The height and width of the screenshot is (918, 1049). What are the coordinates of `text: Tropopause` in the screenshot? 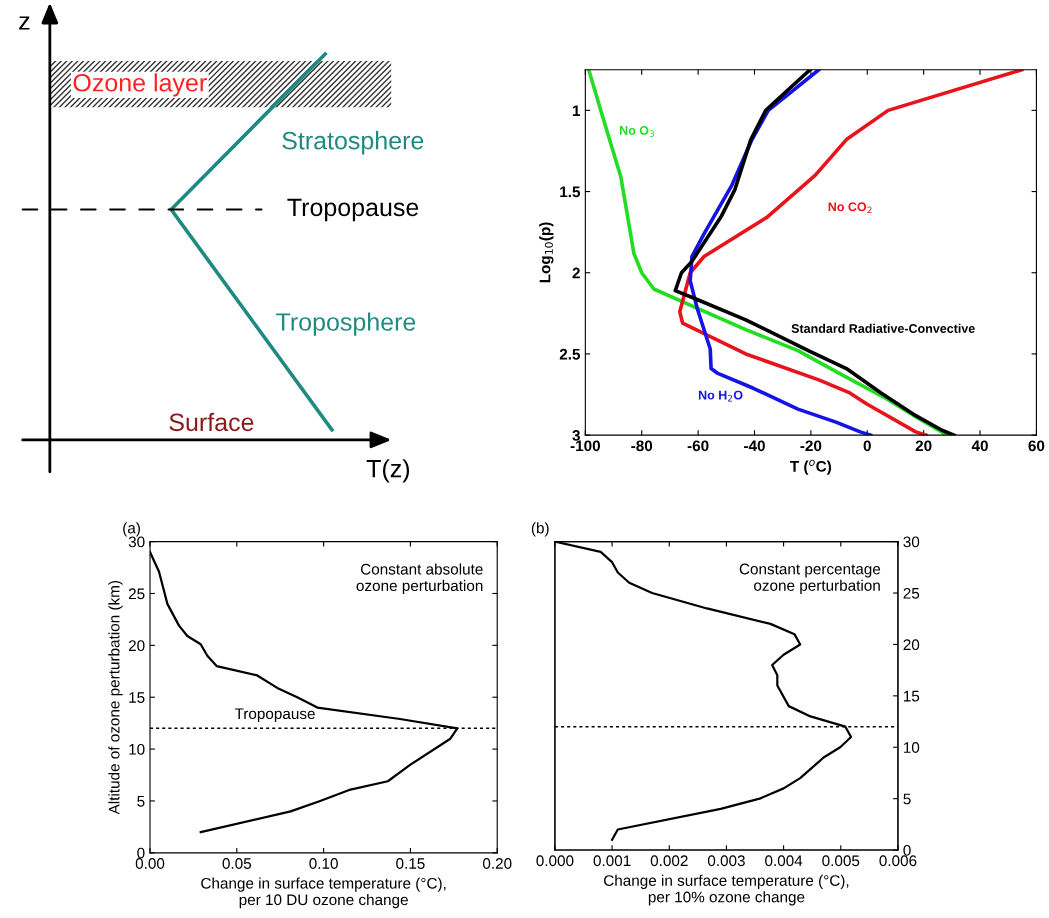 It's located at (353, 210).